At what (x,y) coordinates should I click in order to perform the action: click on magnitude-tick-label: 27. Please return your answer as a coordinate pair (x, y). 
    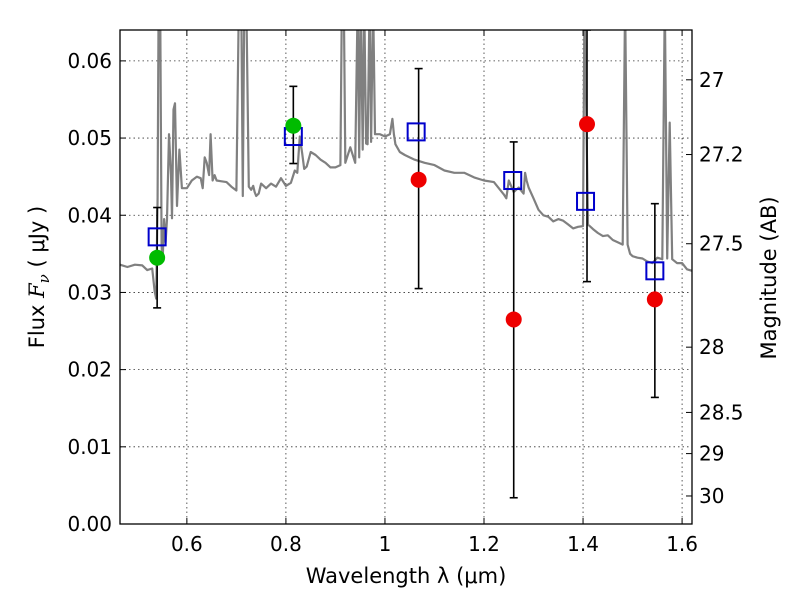
    Looking at the image, I should click on (711, 80).